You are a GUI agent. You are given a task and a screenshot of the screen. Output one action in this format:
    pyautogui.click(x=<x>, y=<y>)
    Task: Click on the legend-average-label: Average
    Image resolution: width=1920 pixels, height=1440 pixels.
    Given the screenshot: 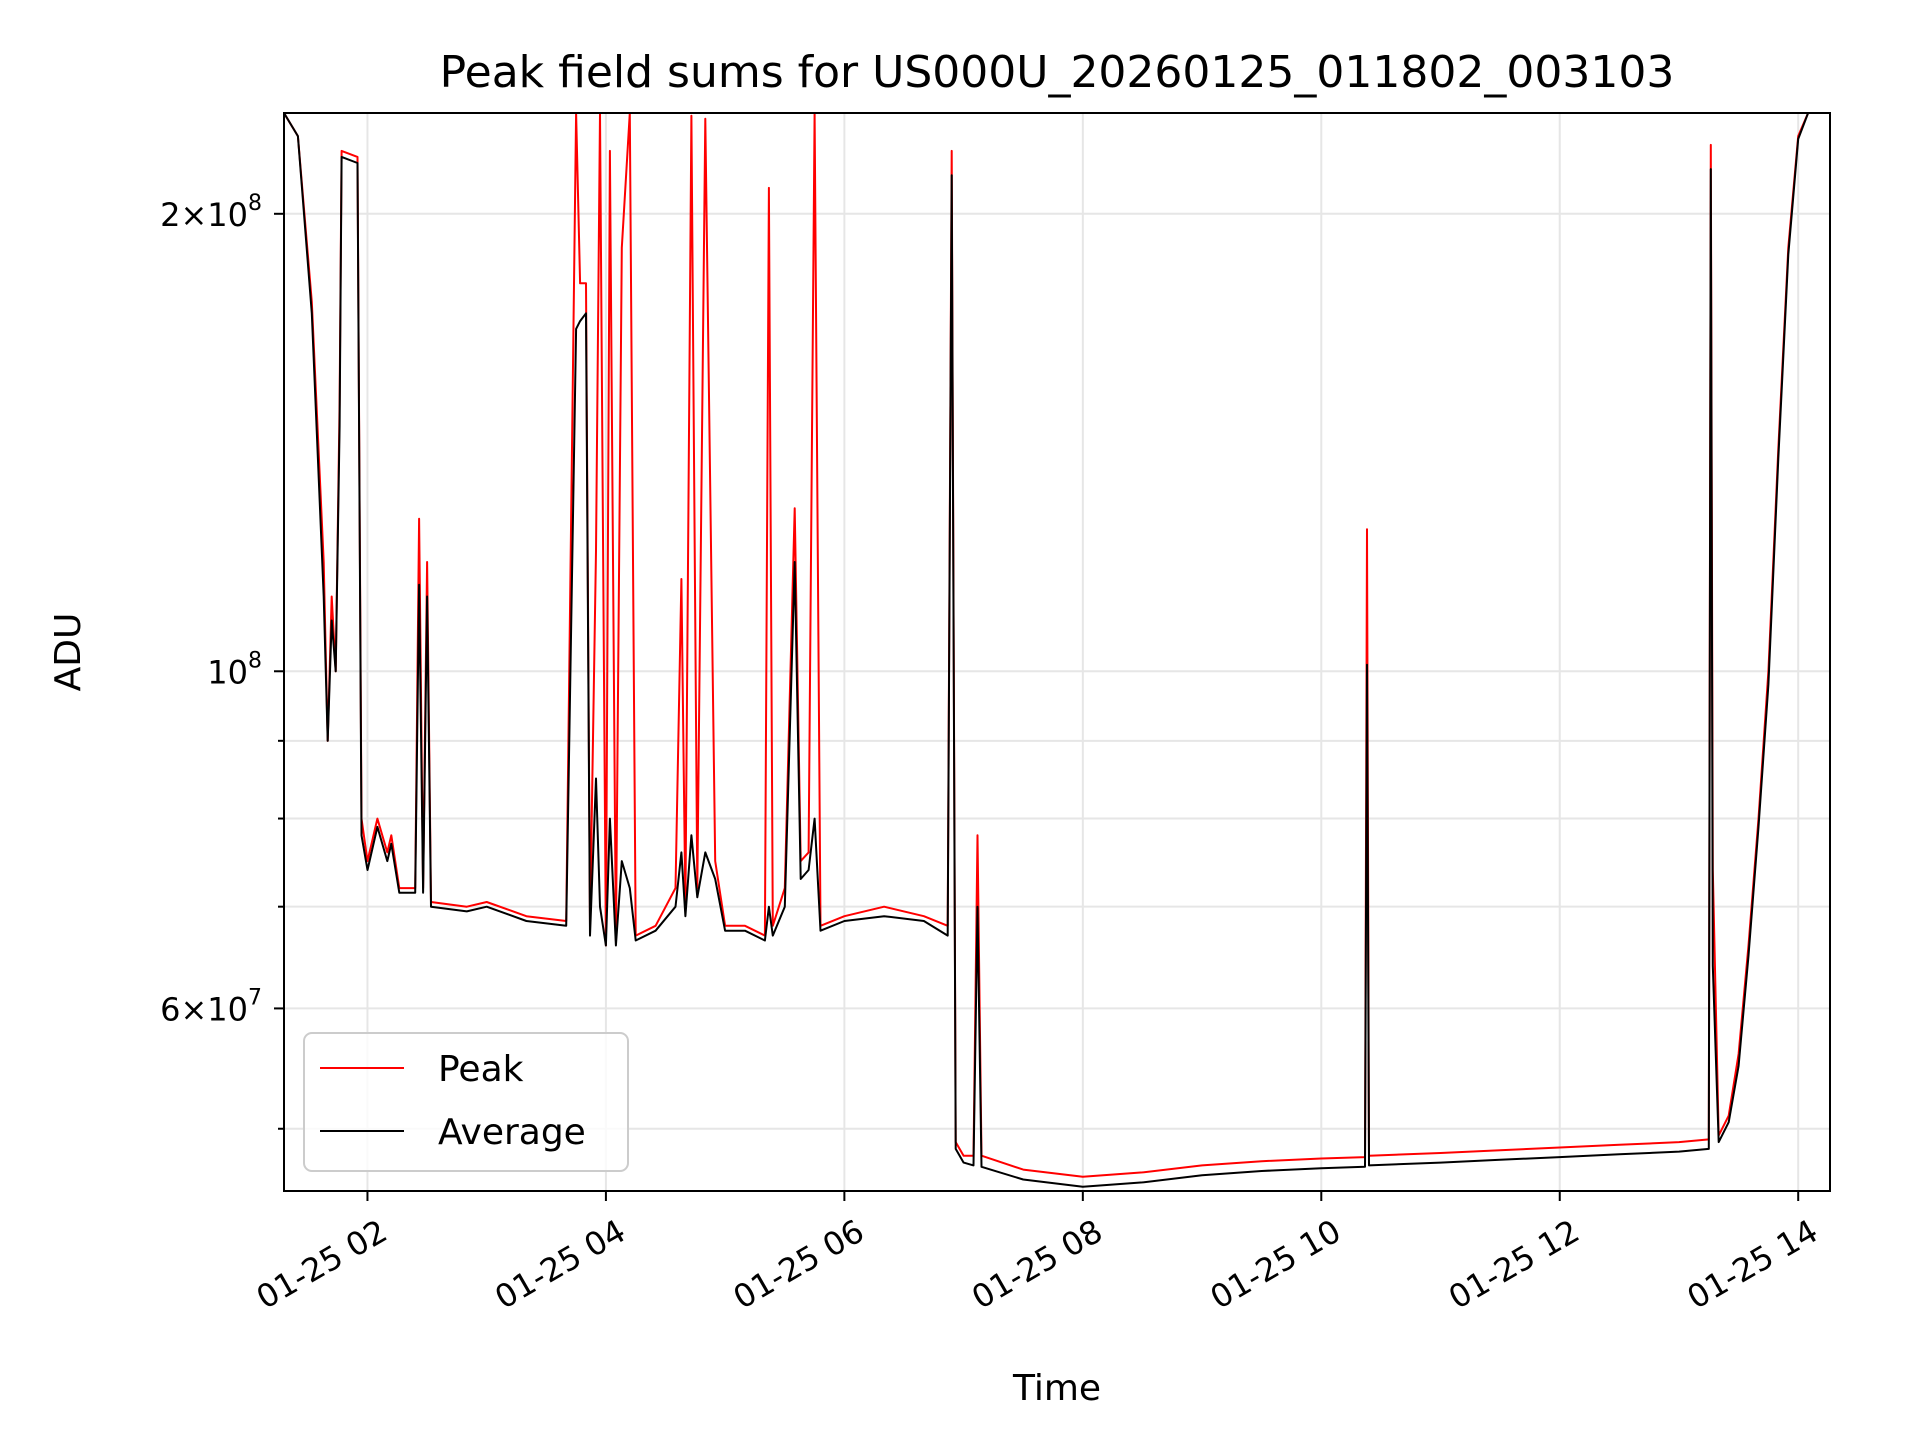 What is the action you would take?
    pyautogui.click(x=512, y=1132)
    